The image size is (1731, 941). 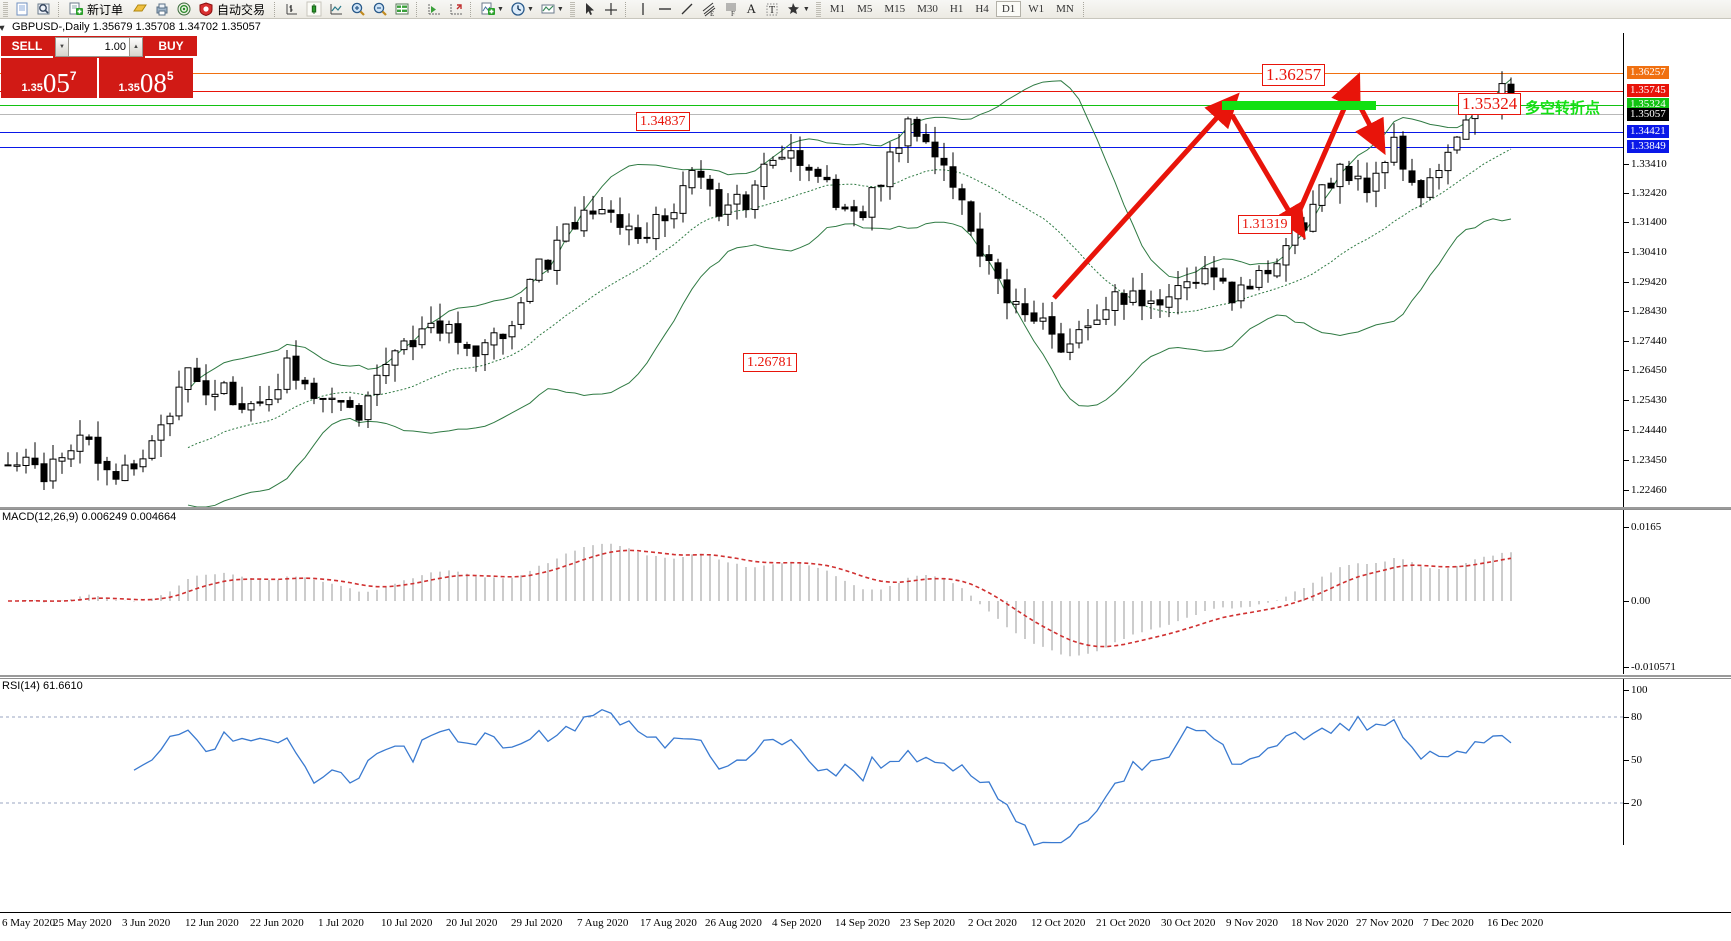 I want to click on tab-timeframe-h1: H1, so click(x=956, y=9).